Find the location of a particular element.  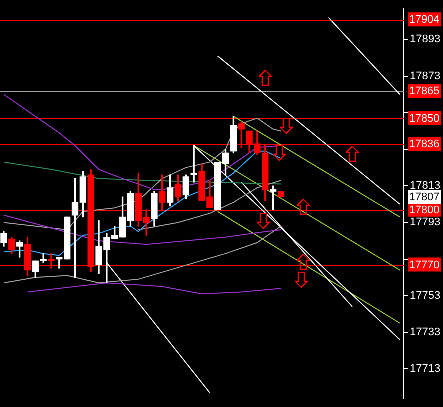

y-tick-label: 17873 is located at coordinates (425, 76).